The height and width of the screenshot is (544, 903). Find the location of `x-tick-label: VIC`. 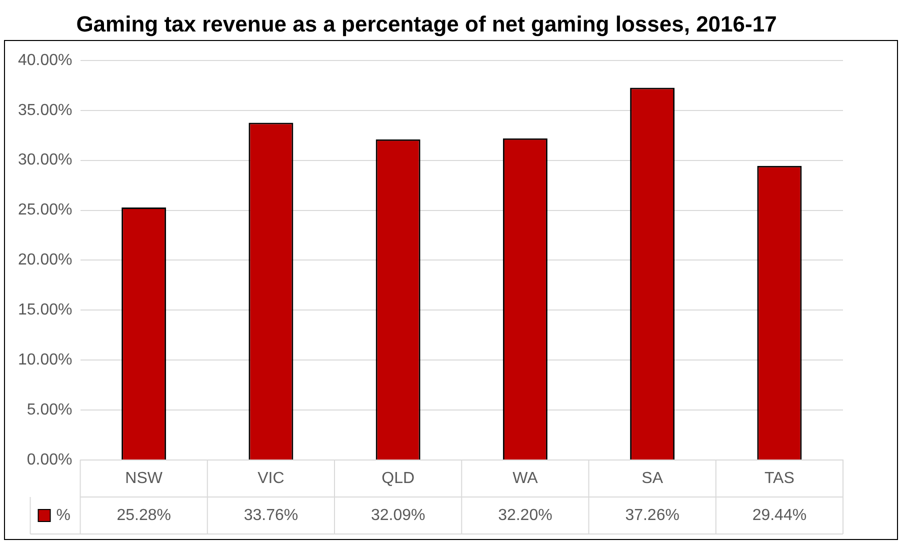

x-tick-label: VIC is located at coordinates (271, 478).